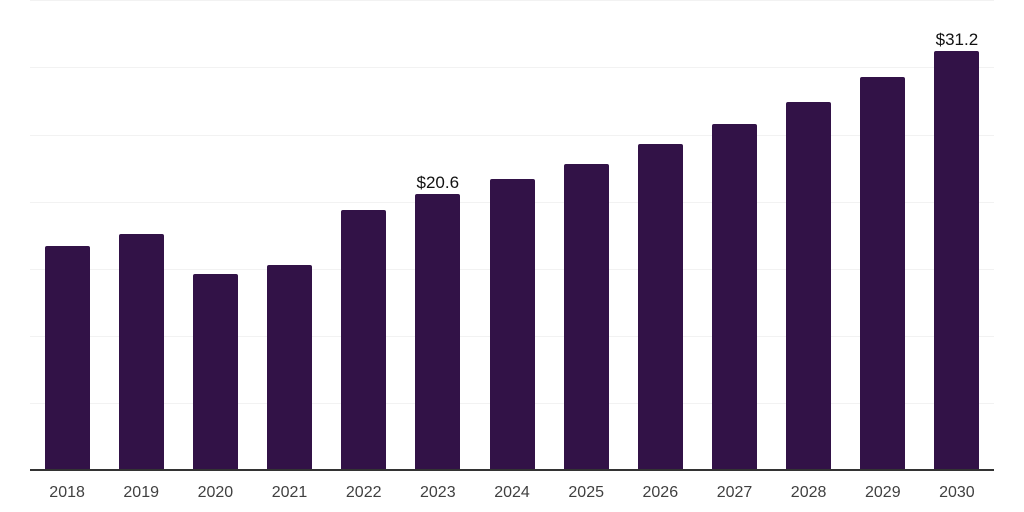  What do you see at coordinates (215, 492) in the screenshot?
I see `x-tick-label-2020: 2020` at bounding box center [215, 492].